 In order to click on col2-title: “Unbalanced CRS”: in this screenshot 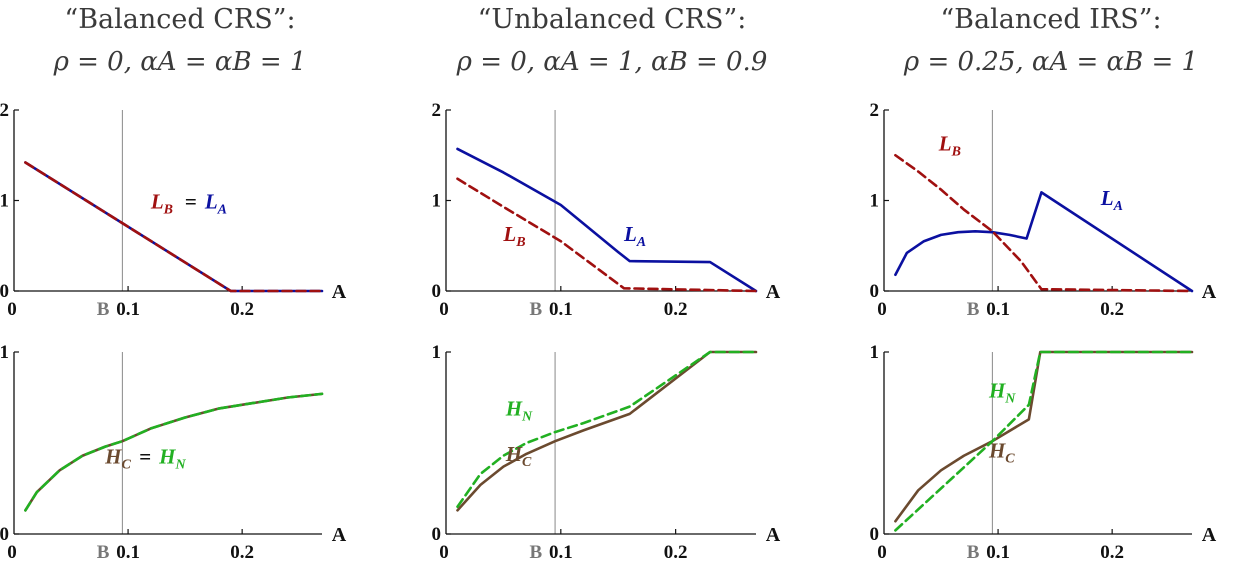, I will do `click(612, 19)`.